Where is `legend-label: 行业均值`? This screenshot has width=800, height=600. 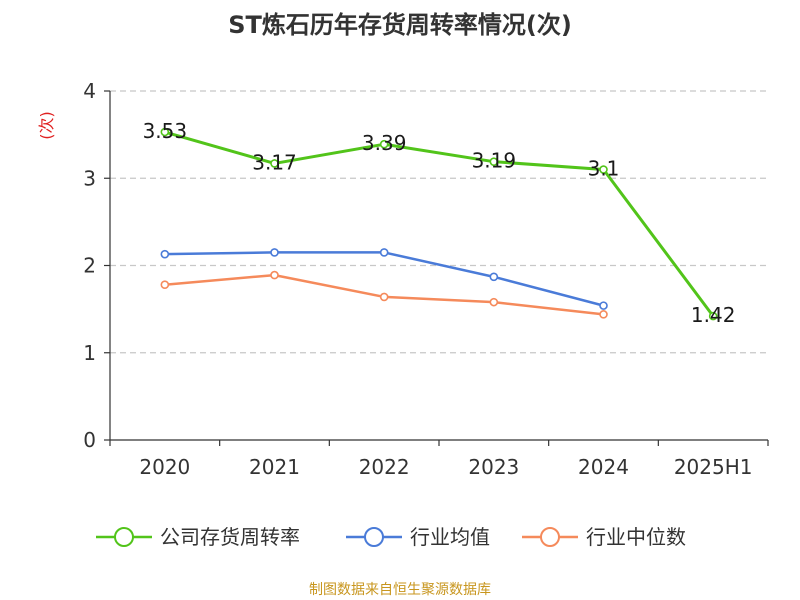
legend-label: 行业均值 is located at coordinates (450, 537).